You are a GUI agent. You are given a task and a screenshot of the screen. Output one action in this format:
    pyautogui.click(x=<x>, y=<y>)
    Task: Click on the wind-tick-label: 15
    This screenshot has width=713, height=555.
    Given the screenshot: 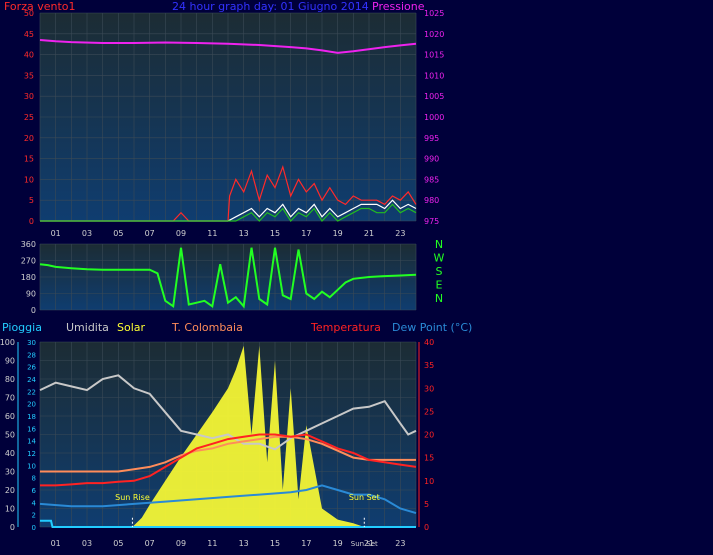 What is the action you would take?
    pyautogui.click(x=29, y=159)
    